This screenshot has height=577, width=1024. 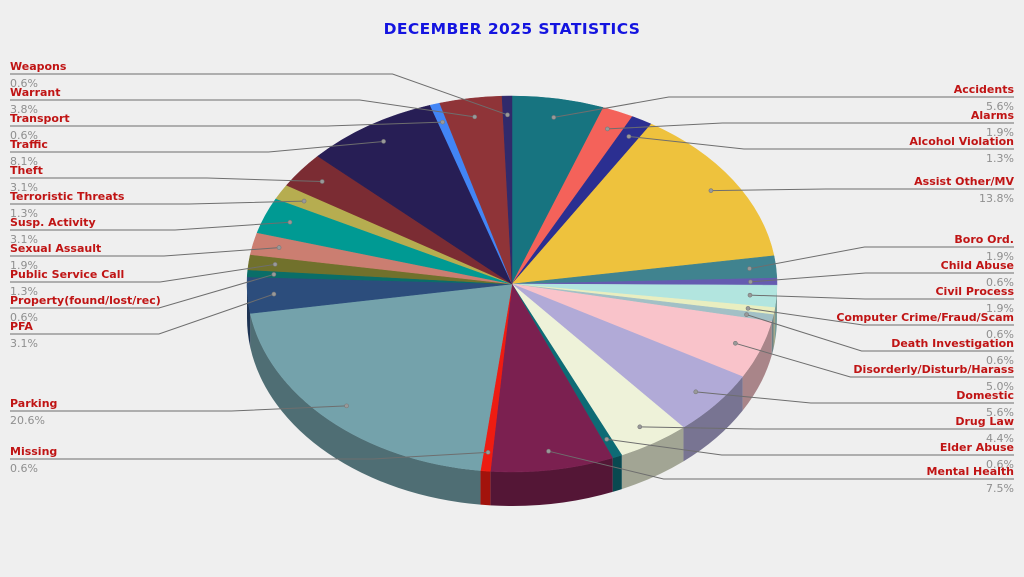 I want to click on leader-dot-computer-crime-fraud-scam, so click(x=748, y=308).